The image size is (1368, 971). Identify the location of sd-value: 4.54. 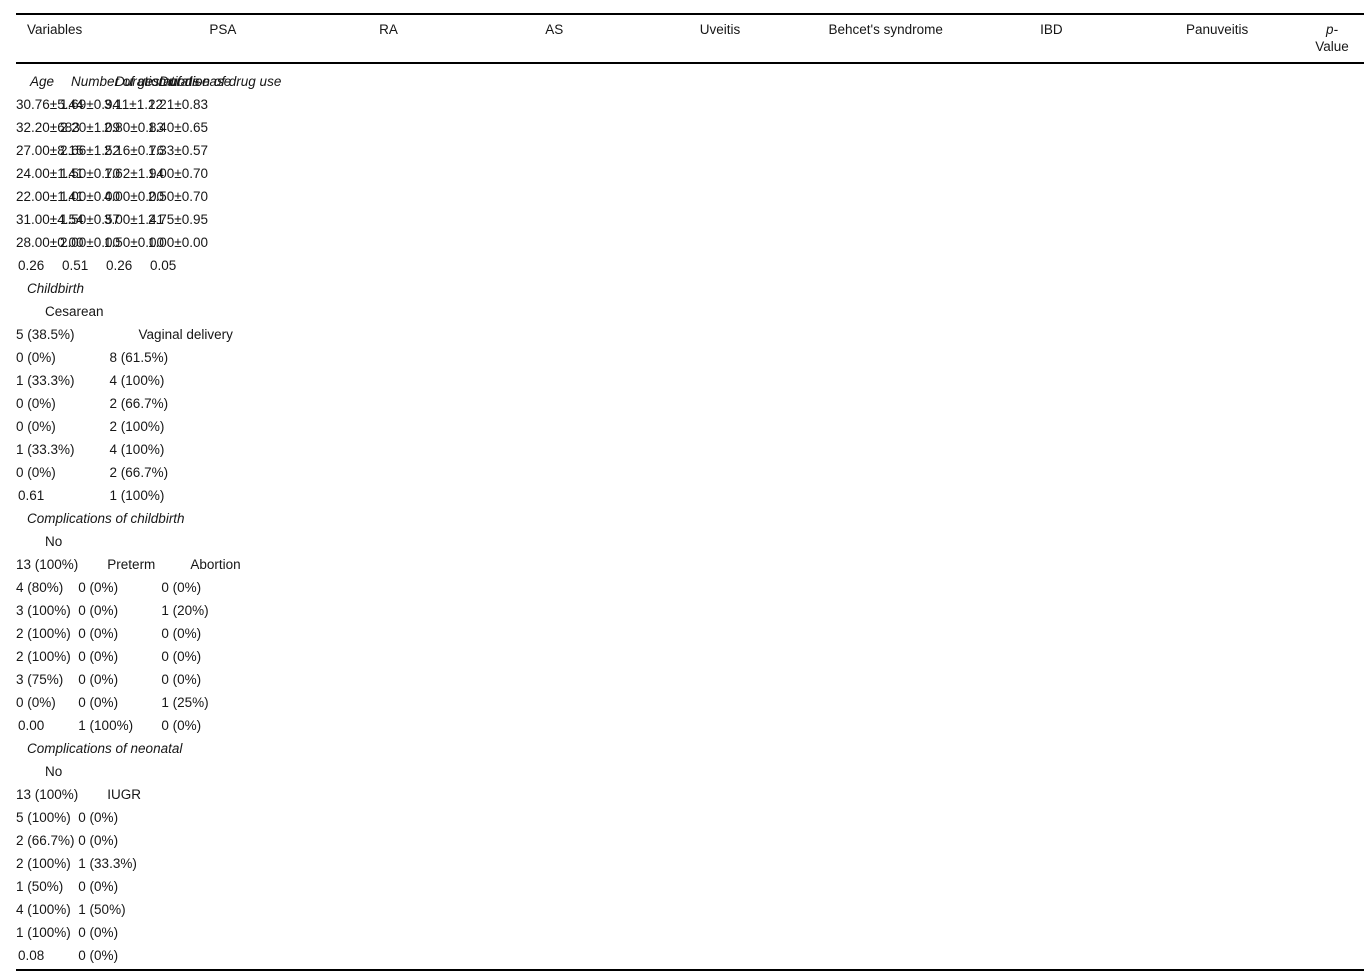
(70, 219).